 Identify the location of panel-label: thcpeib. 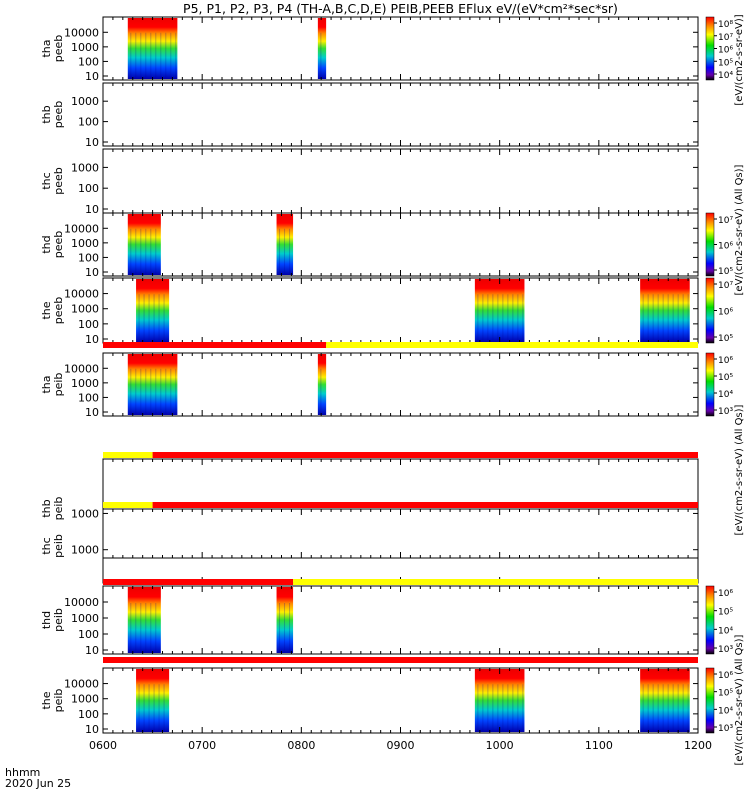
(52, 546).